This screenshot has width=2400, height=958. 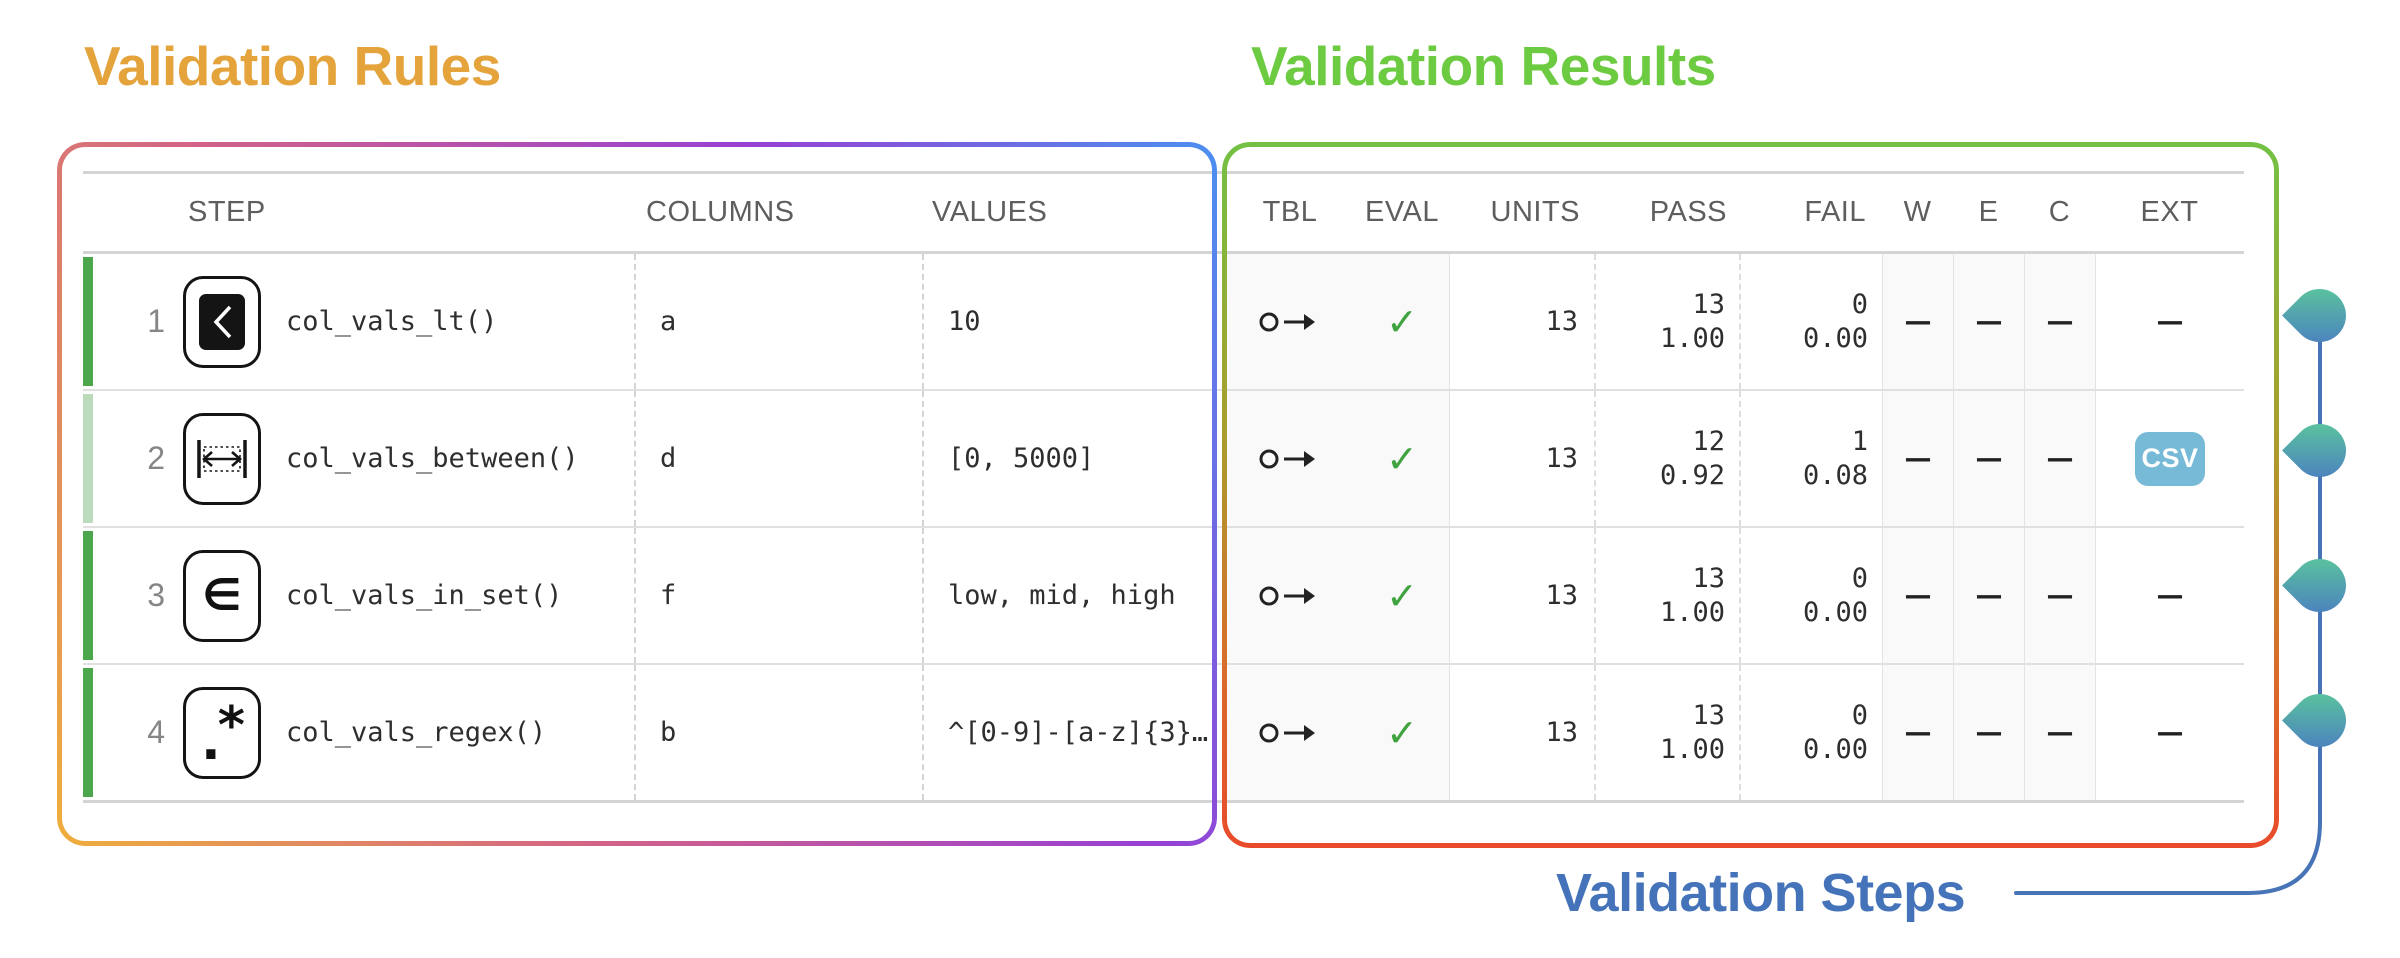 I want to click on header-e: E, so click(x=1988, y=212).